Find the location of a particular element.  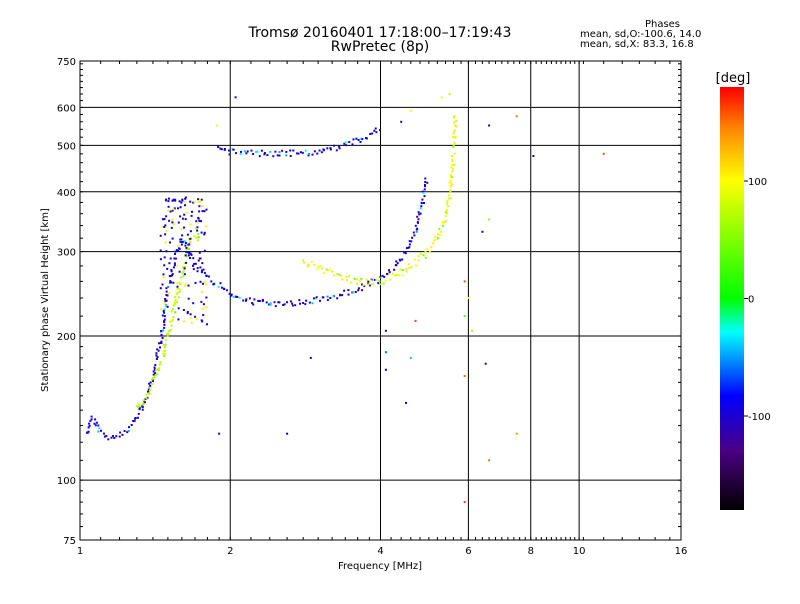

chart-subtitle: RwPretec (8p) is located at coordinates (380, 47).